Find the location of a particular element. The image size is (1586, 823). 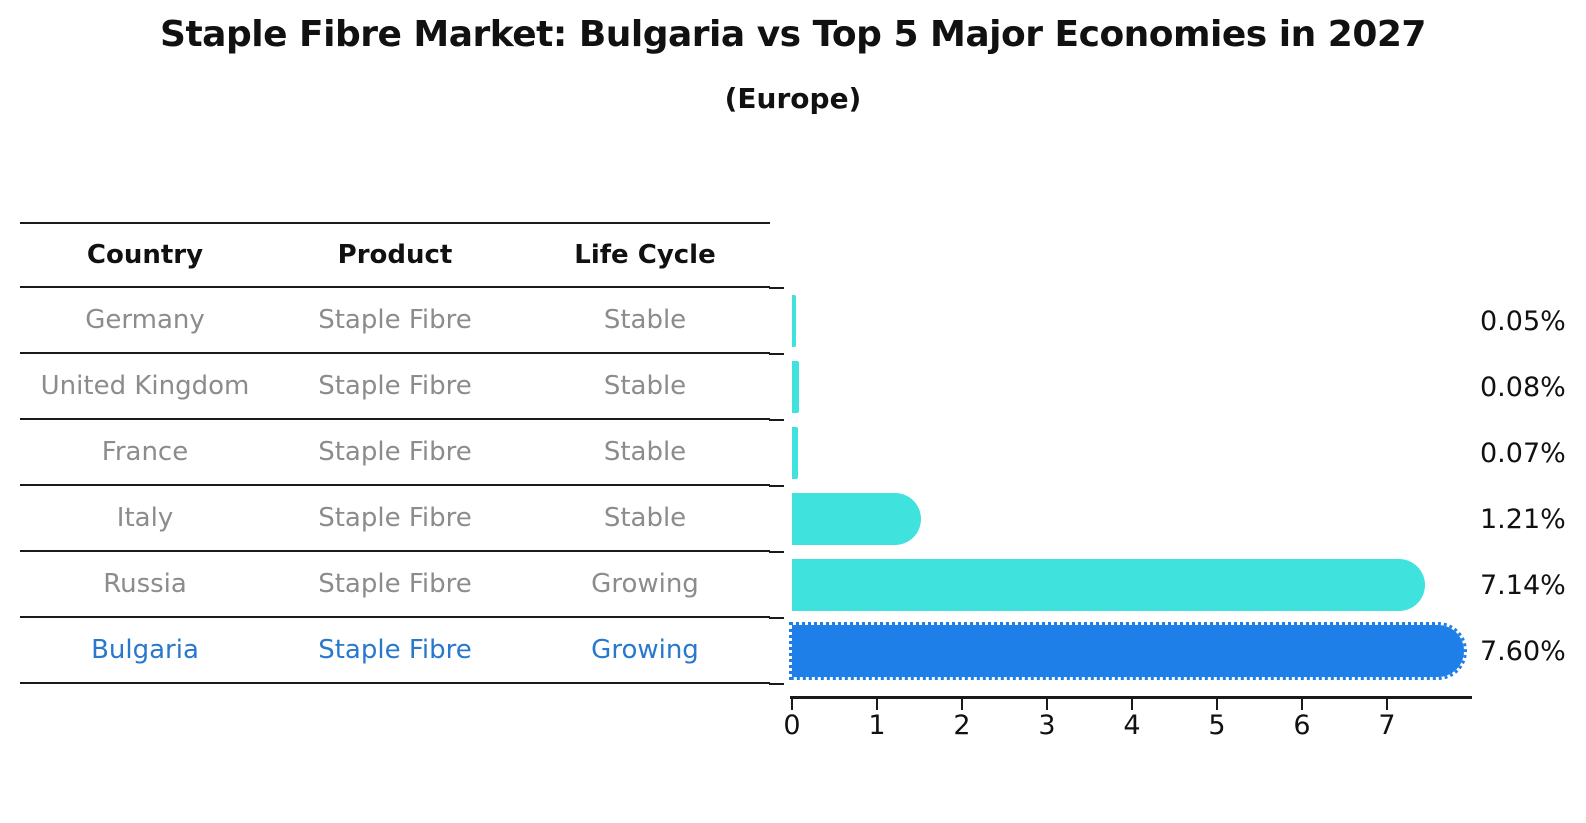

cell-country: Italy is located at coordinates (145, 518).